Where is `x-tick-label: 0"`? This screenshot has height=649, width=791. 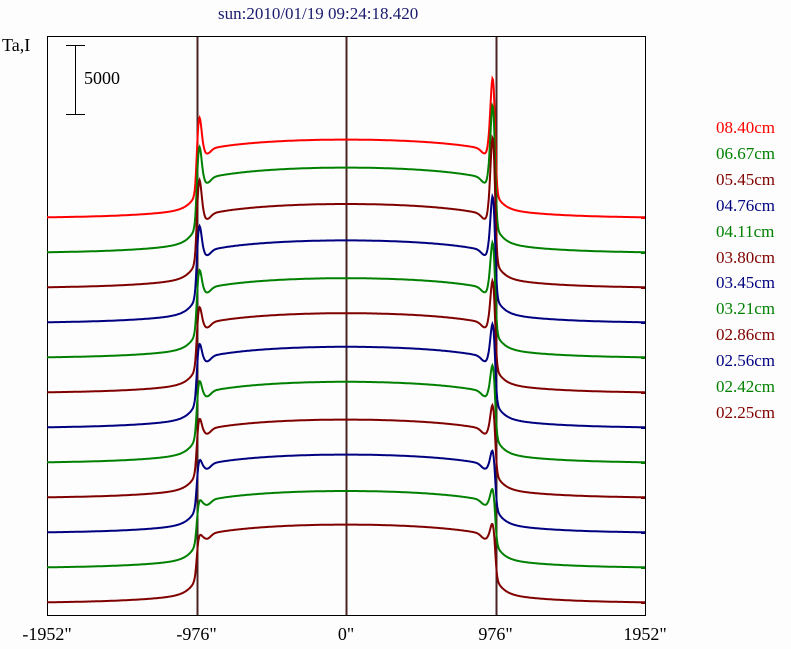 x-tick-label: 0" is located at coordinates (346, 634).